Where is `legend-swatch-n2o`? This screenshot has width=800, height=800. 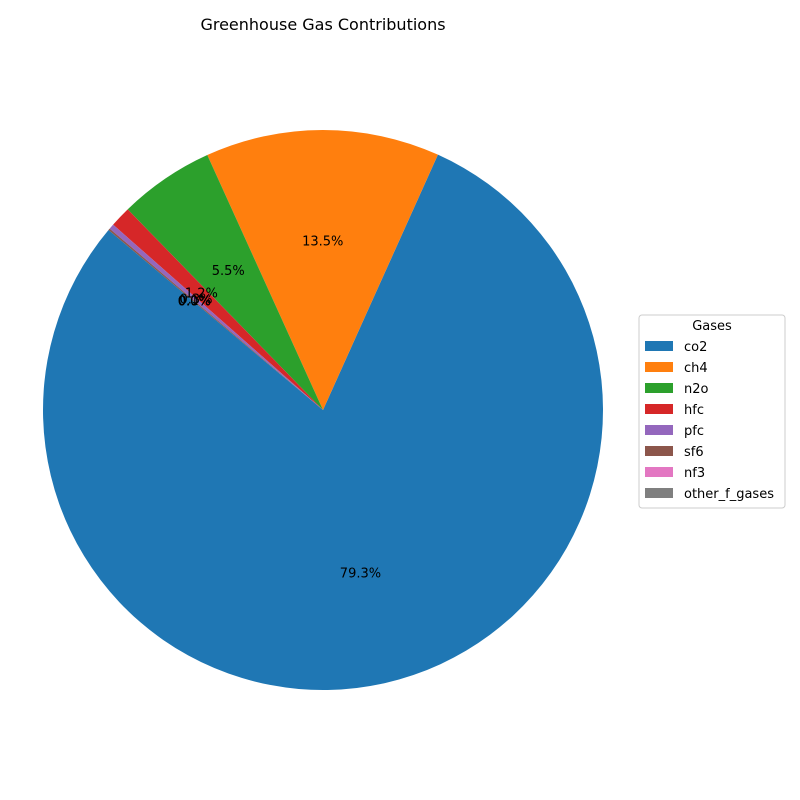
legend-swatch-n2o is located at coordinates (659, 388).